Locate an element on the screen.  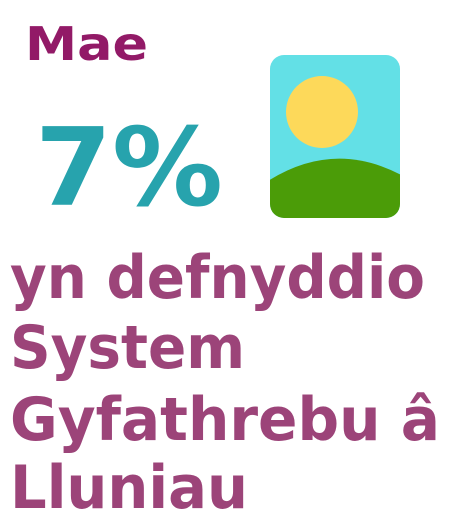
description-line: yn defnyddio is located at coordinates (217, 278).